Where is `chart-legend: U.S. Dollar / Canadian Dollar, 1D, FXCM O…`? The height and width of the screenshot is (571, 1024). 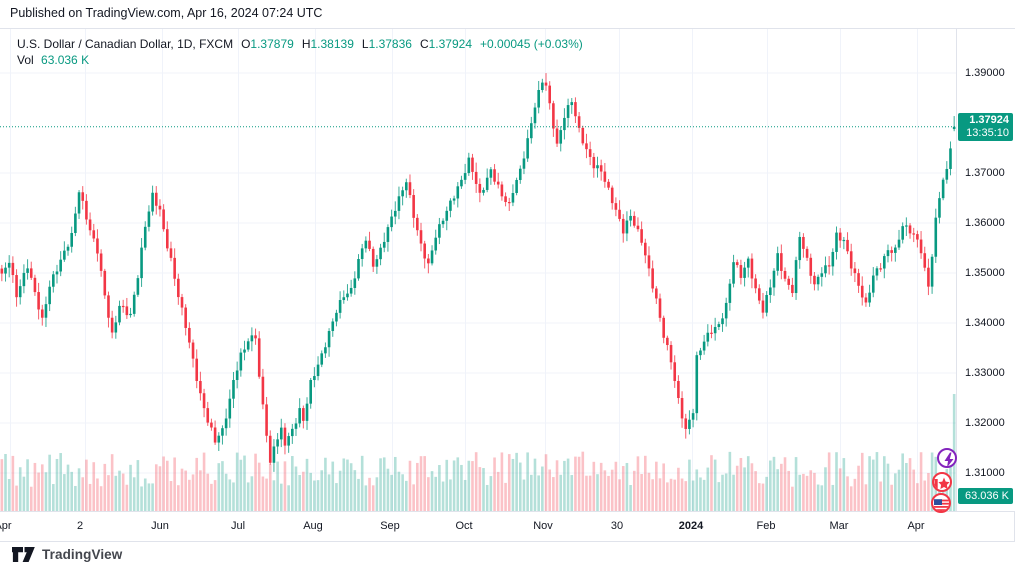 chart-legend: U.S. Dollar / Canadian Dollar, 1D, FXCM O… is located at coordinates (300, 52).